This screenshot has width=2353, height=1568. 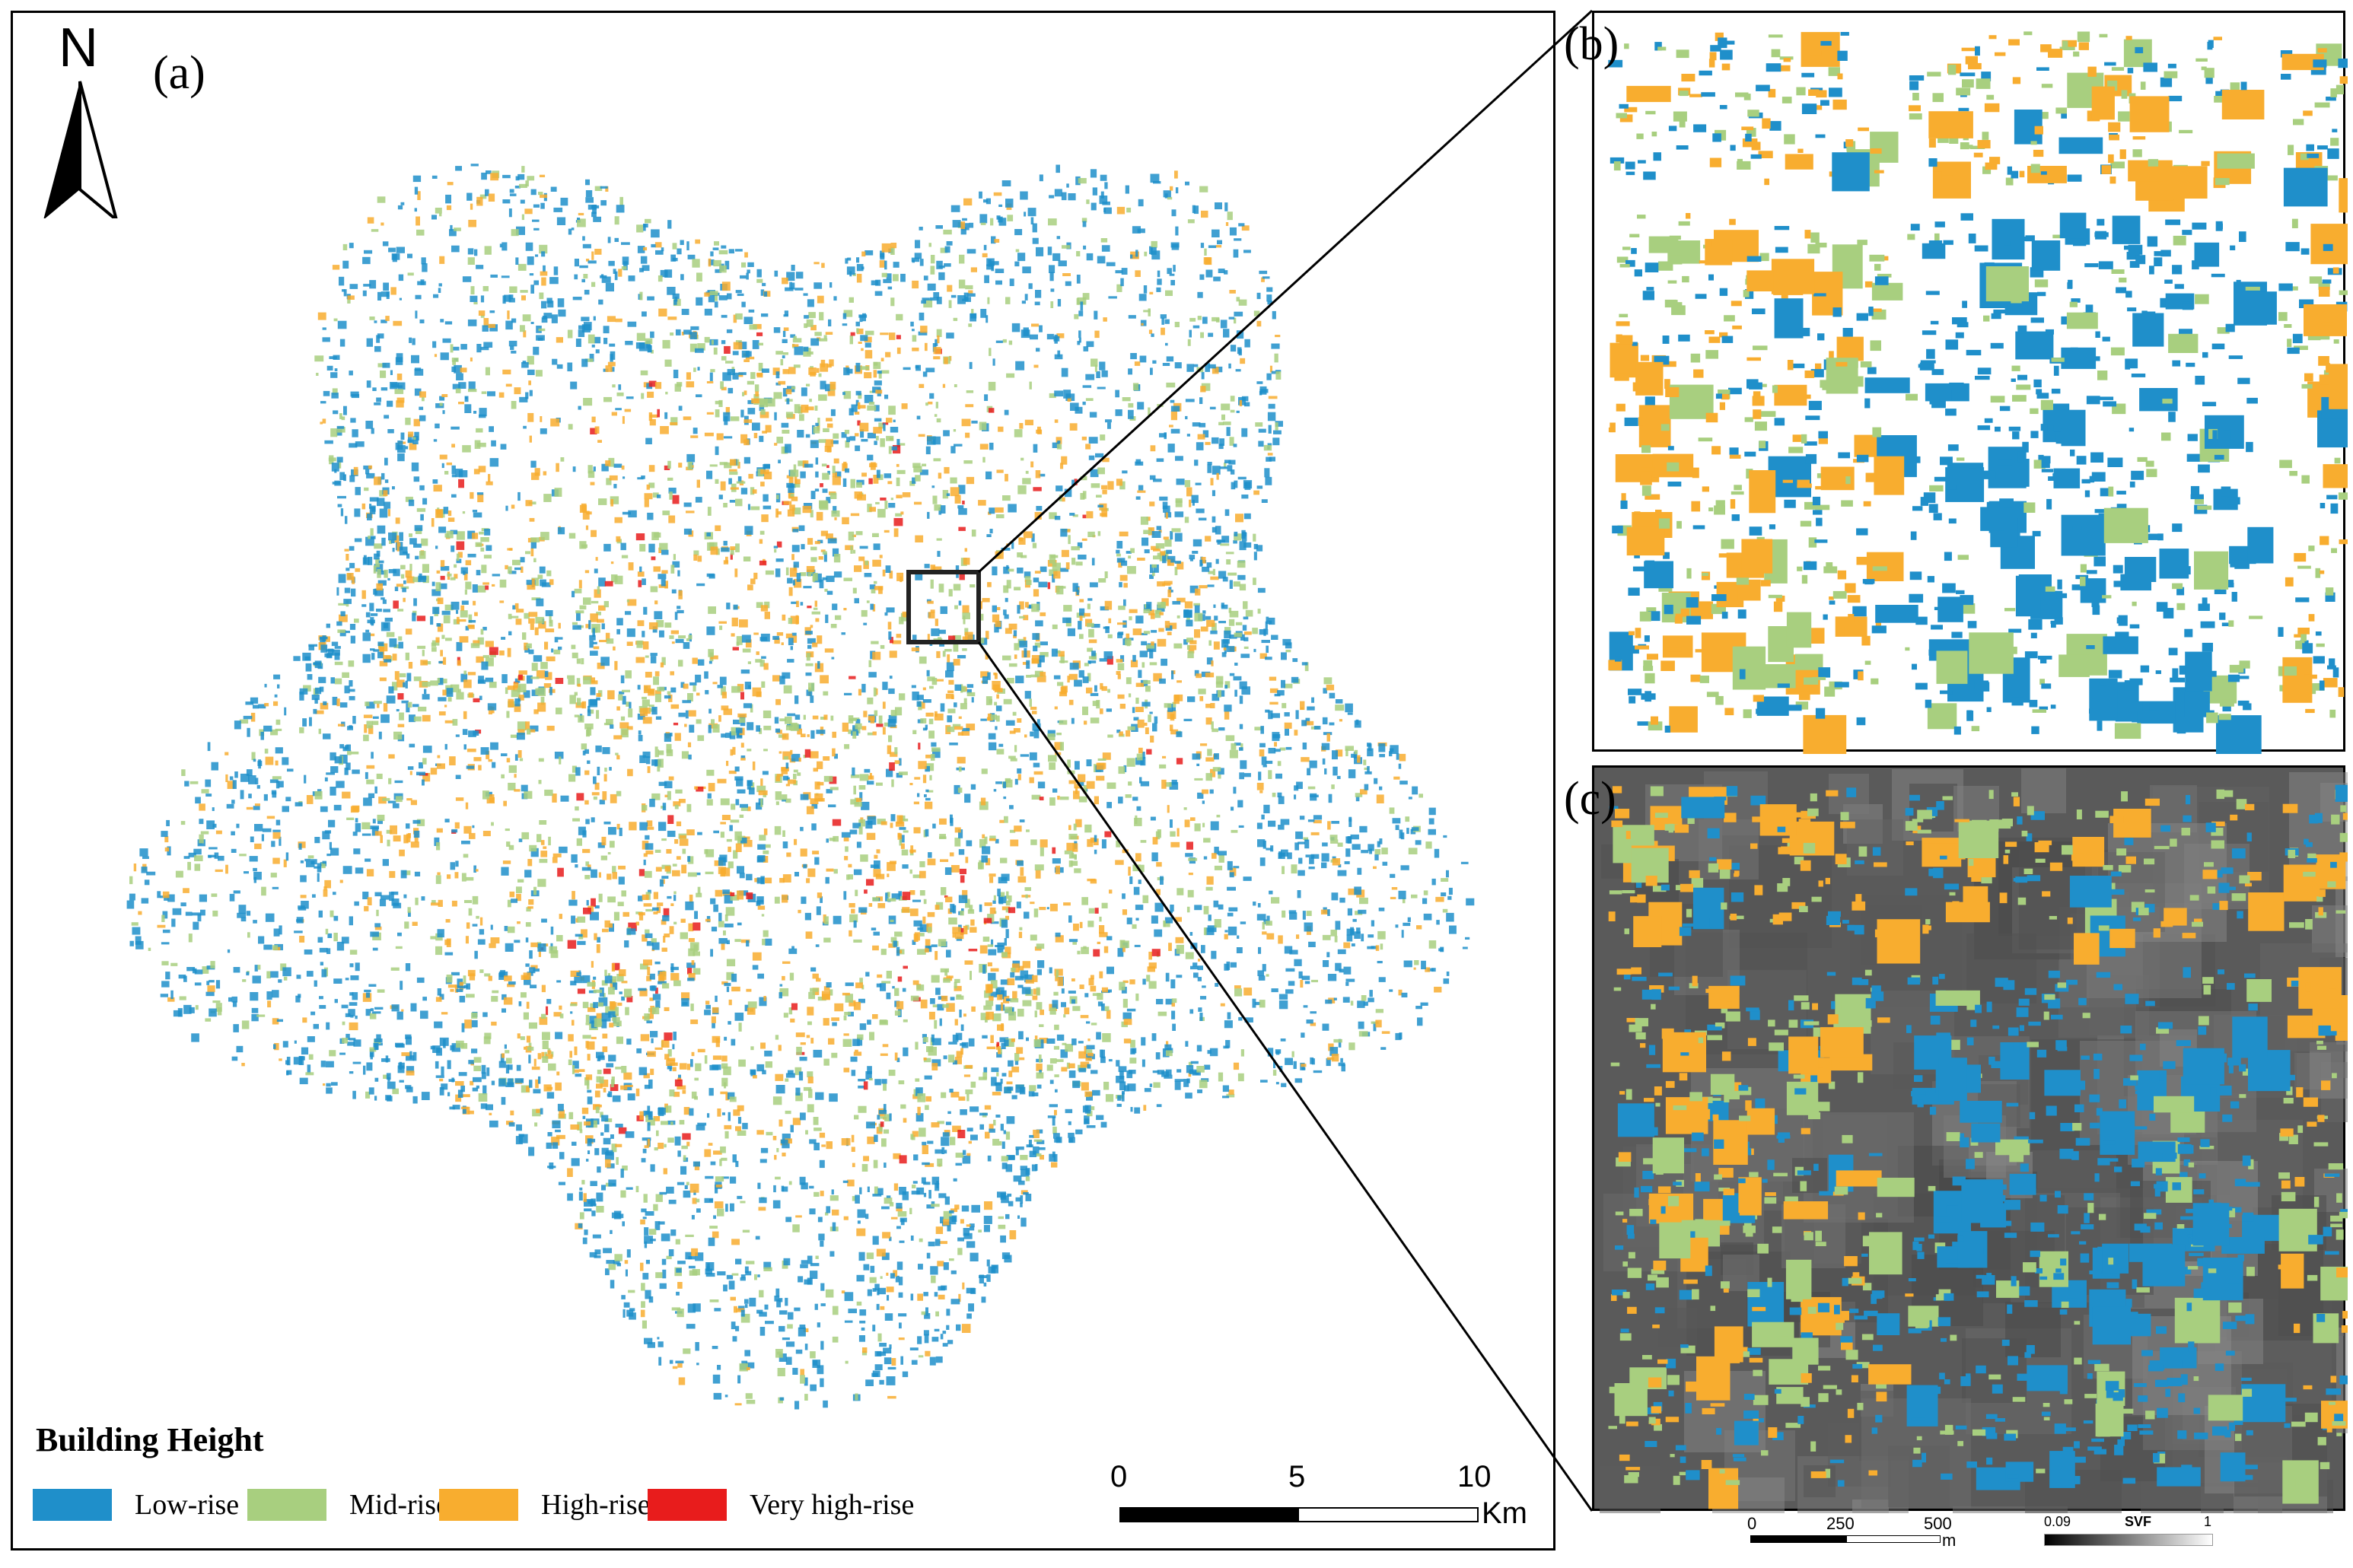 I want to click on legend-item-low-rise: Low-rise, so click(x=136, y=1504).